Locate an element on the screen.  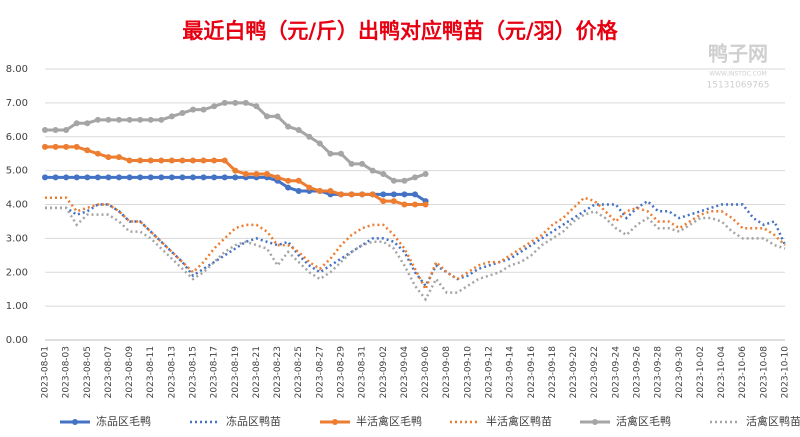
legend-label: 半活禽区毛鸭 is located at coordinates (389, 421).